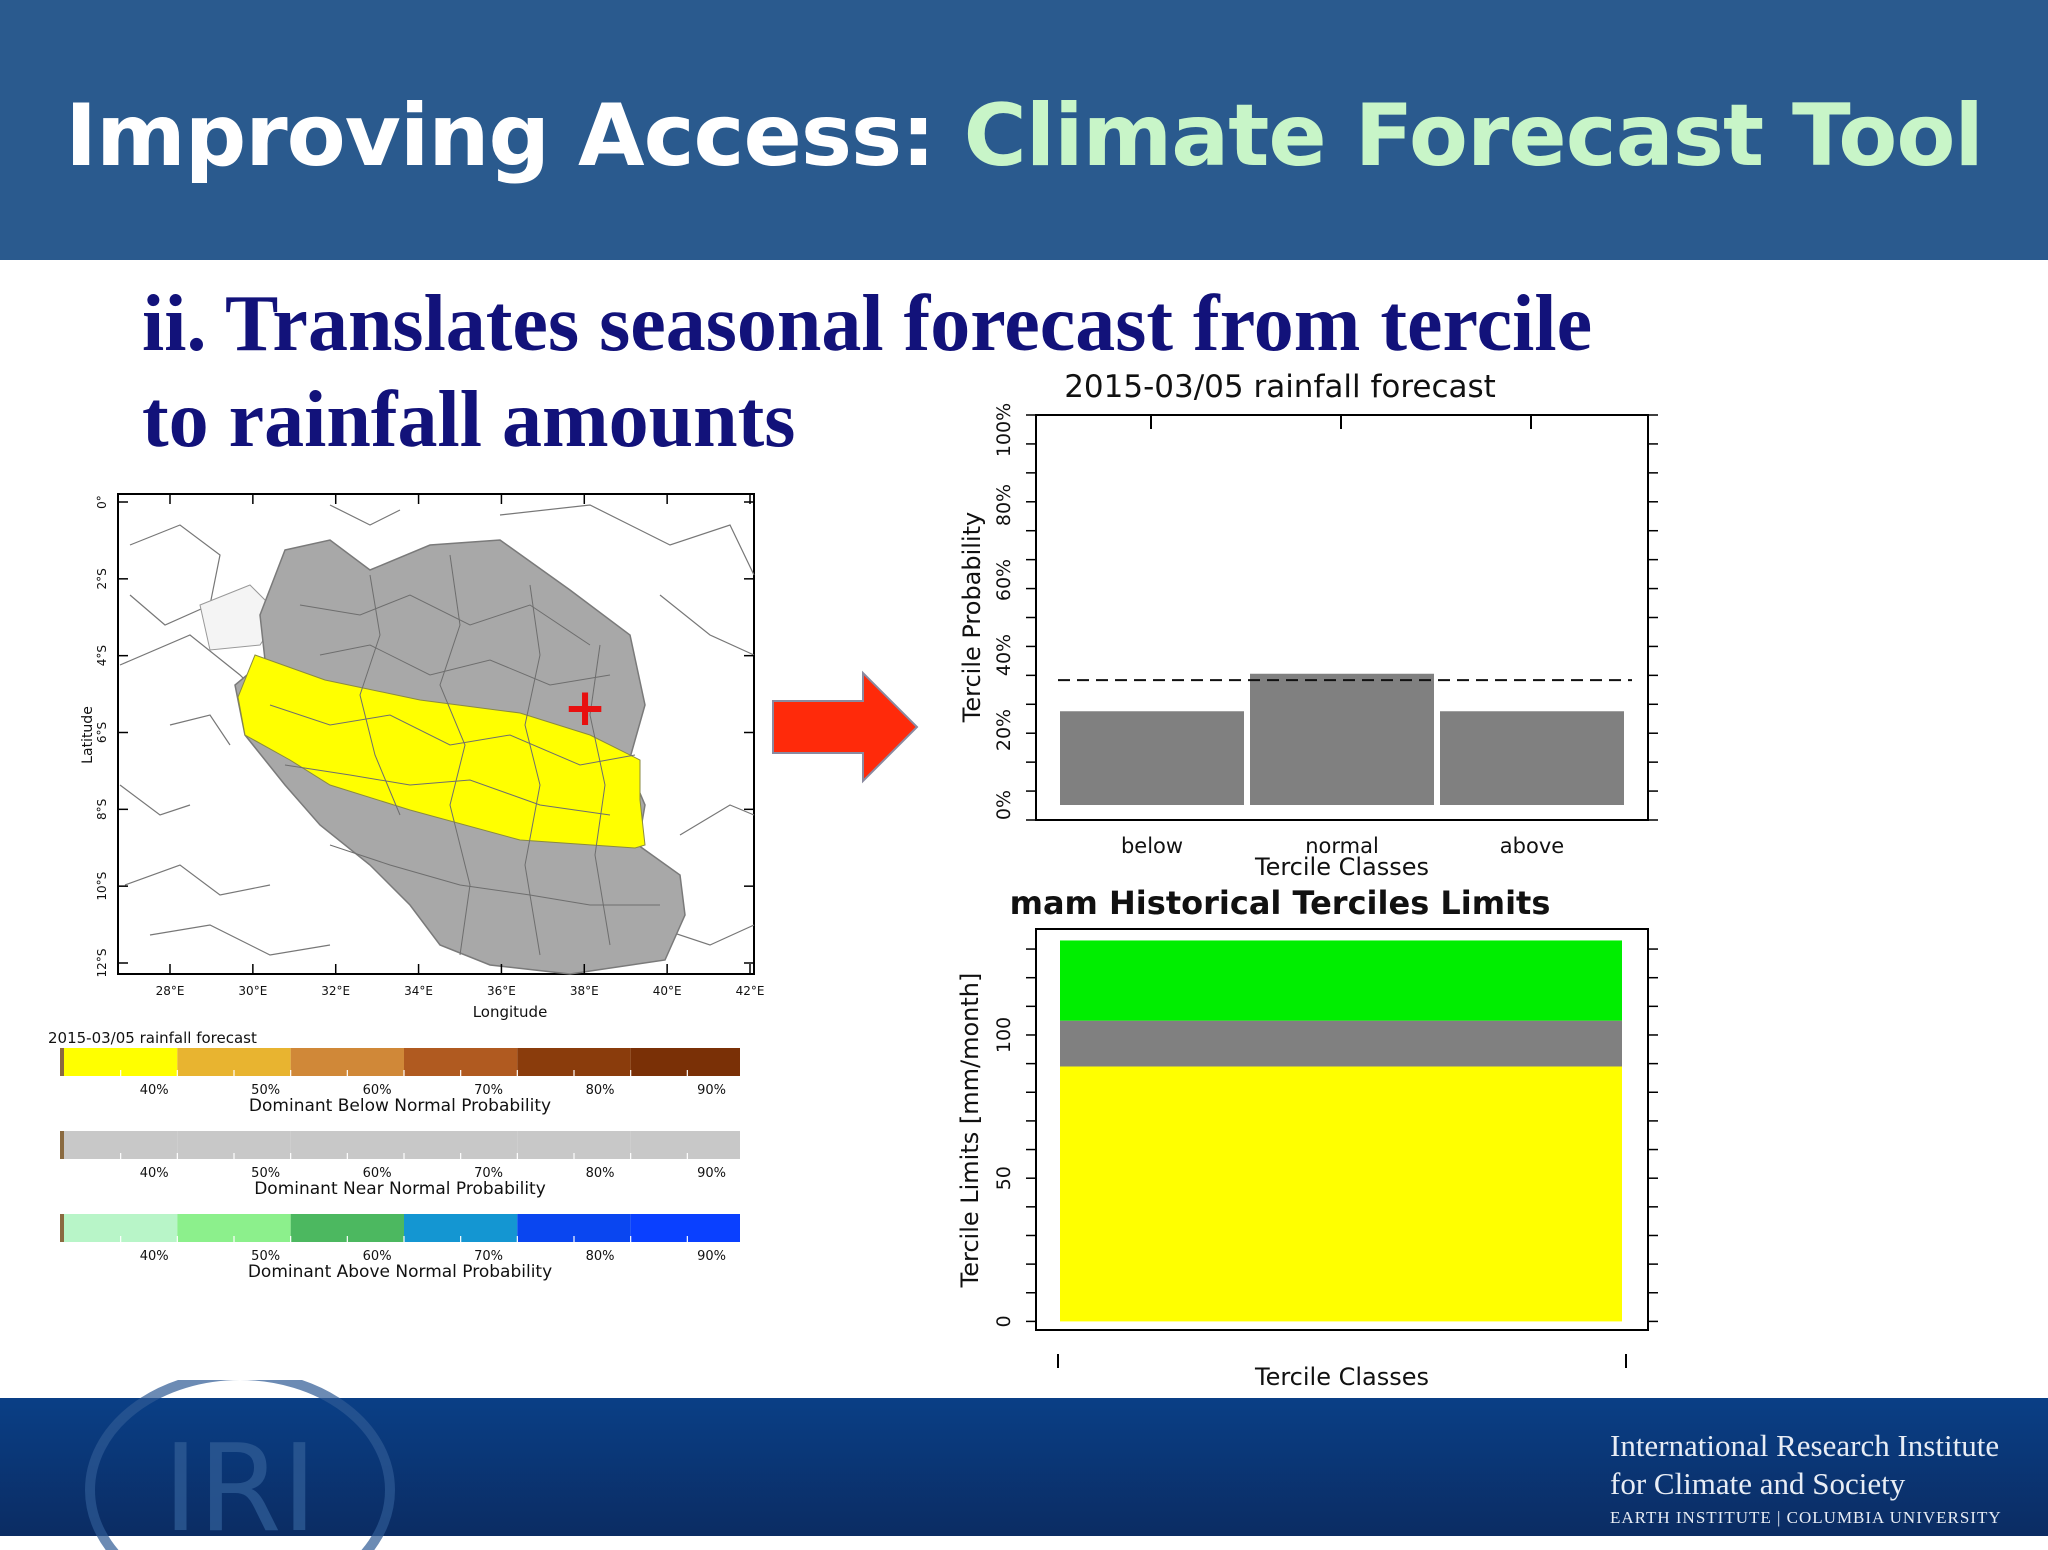 The width and height of the screenshot is (2048, 1550). I want to click on lat-tick-label: 4°S, so click(102, 655).